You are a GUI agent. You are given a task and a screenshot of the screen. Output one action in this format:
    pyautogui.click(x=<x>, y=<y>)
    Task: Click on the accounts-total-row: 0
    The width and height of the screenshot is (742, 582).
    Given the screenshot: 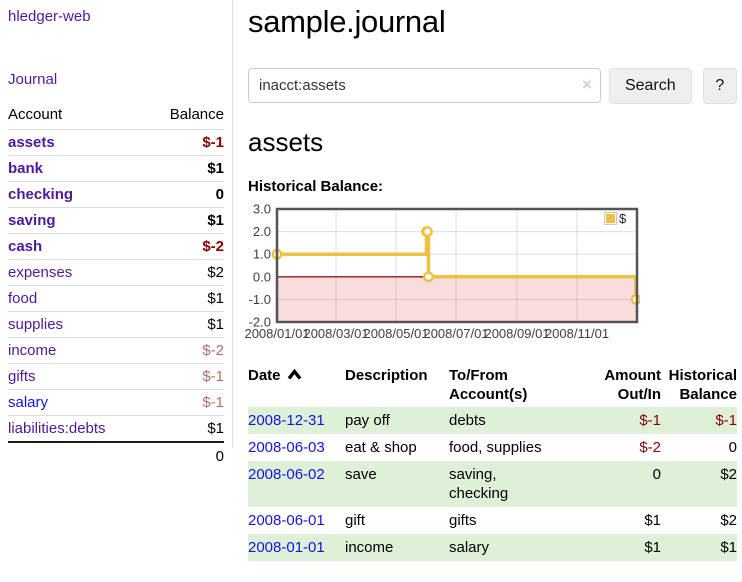 What is the action you would take?
    pyautogui.click(x=116, y=455)
    